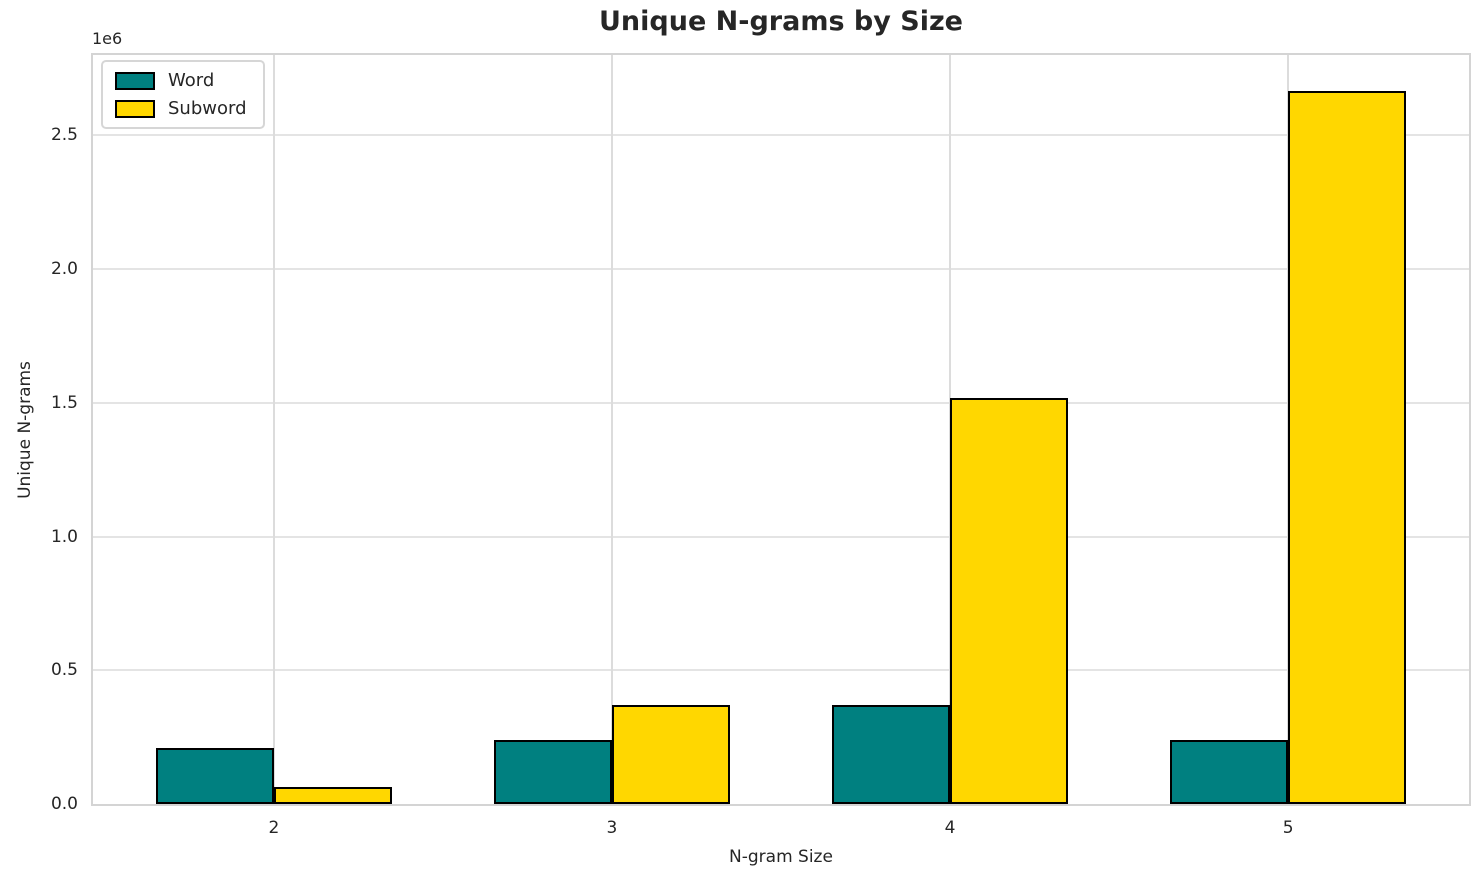 The image size is (1484, 885). Describe the element at coordinates (781, 536) in the screenshot. I see `h-gridline-1.0` at that location.